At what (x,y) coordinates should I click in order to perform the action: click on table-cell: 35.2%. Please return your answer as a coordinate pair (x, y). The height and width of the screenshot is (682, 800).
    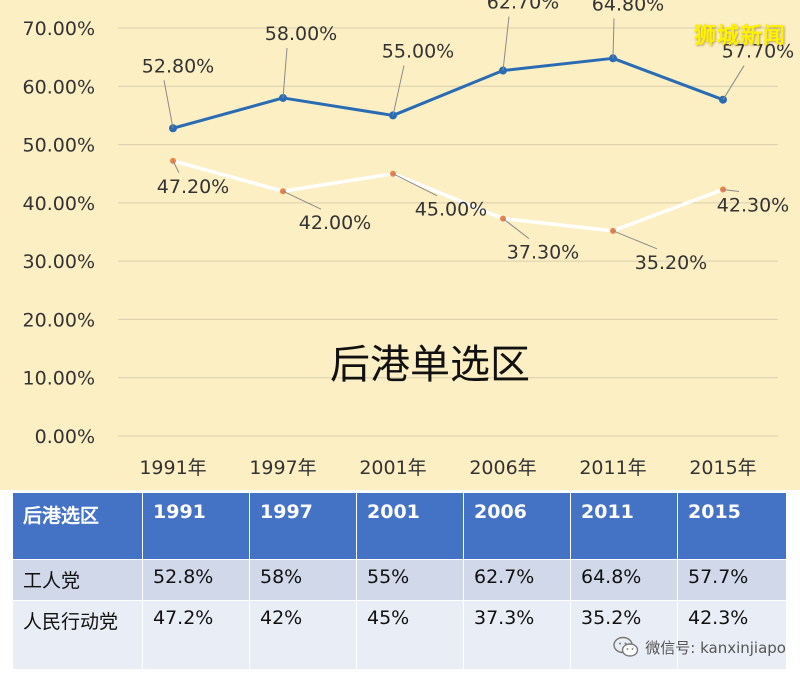
    Looking at the image, I should click on (624, 635).